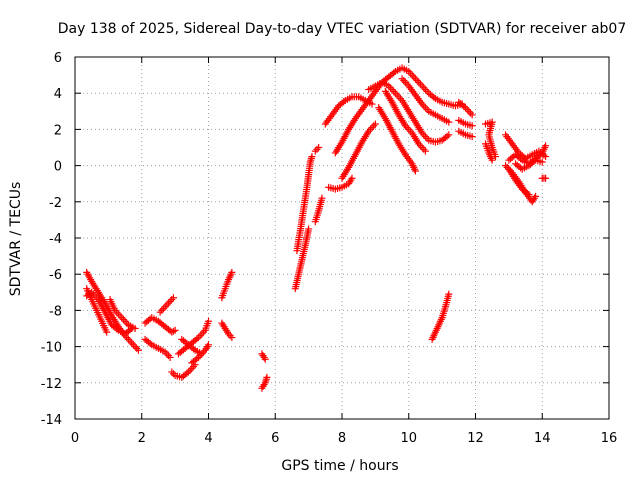  Describe the element at coordinates (58, 167) in the screenshot. I see `y-tick-label: 0` at that location.